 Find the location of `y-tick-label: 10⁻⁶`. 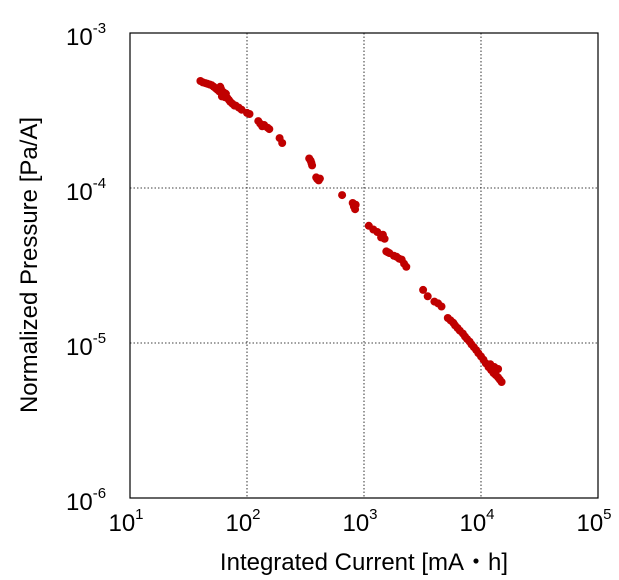

y-tick-label: 10⁻⁶ is located at coordinates (86, 500).